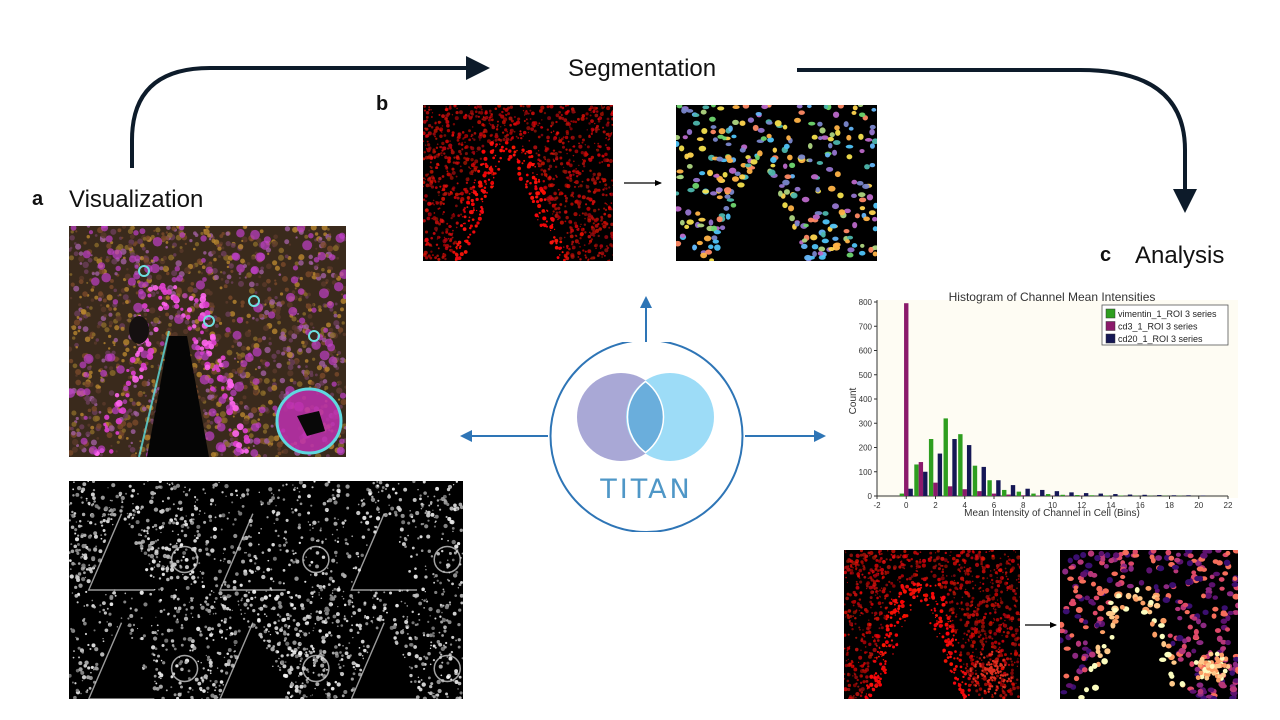 Image resolution: width=1280 pixels, height=720 pixels. What do you see at coordinates (994, 505) in the screenshot?
I see `x-tick-label: 6` at bounding box center [994, 505].